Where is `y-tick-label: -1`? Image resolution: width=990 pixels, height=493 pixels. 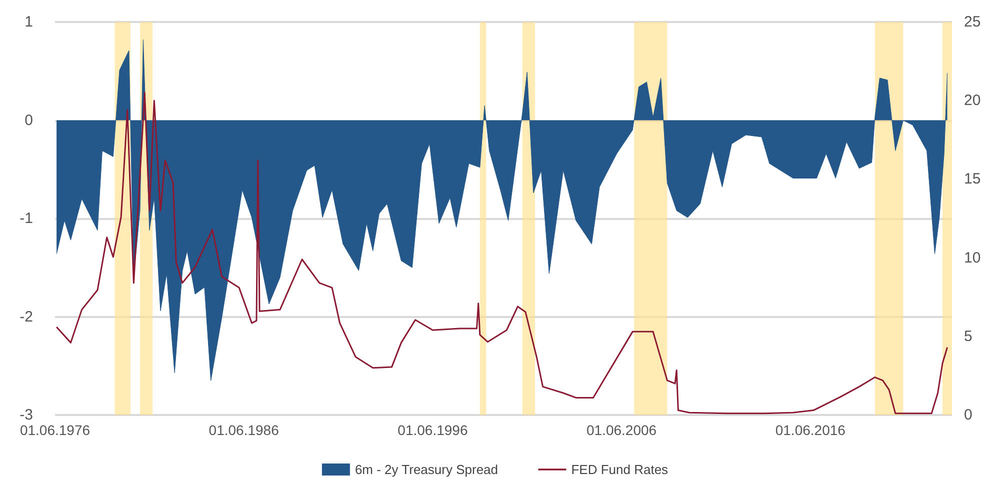 y-tick-label: -1 is located at coordinates (26, 218).